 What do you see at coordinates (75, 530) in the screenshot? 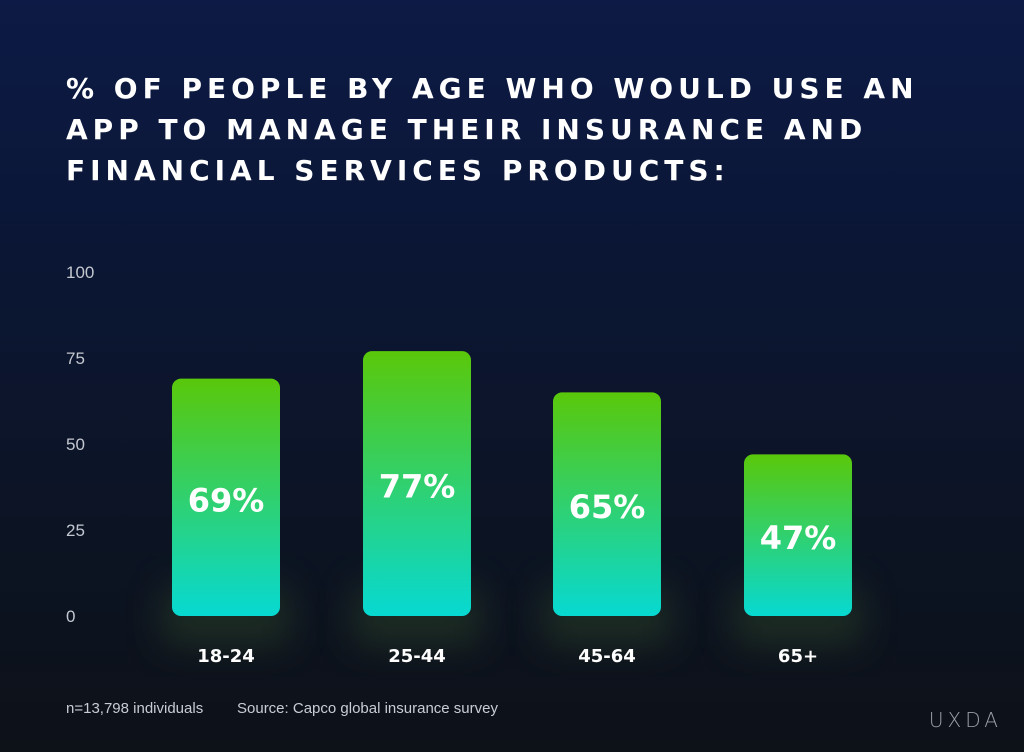
I see `y-tick-label: 25` at bounding box center [75, 530].